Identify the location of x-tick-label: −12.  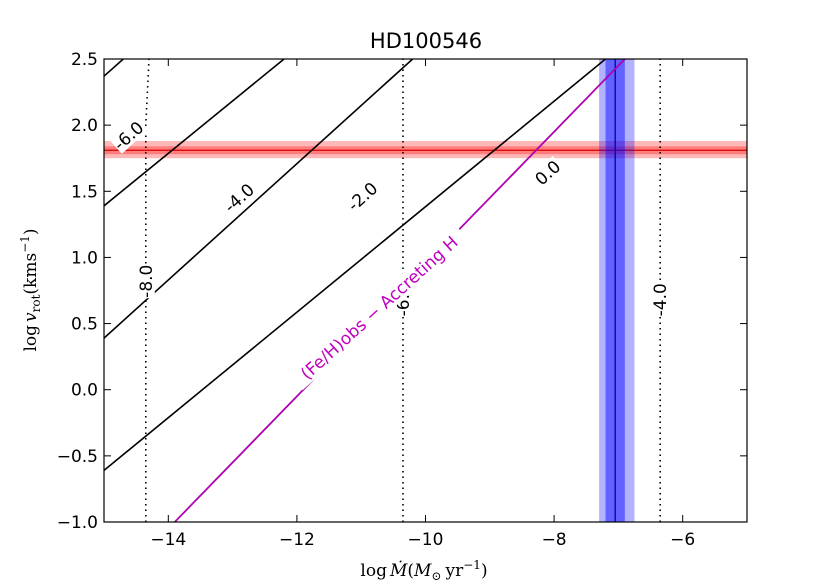
(297, 540).